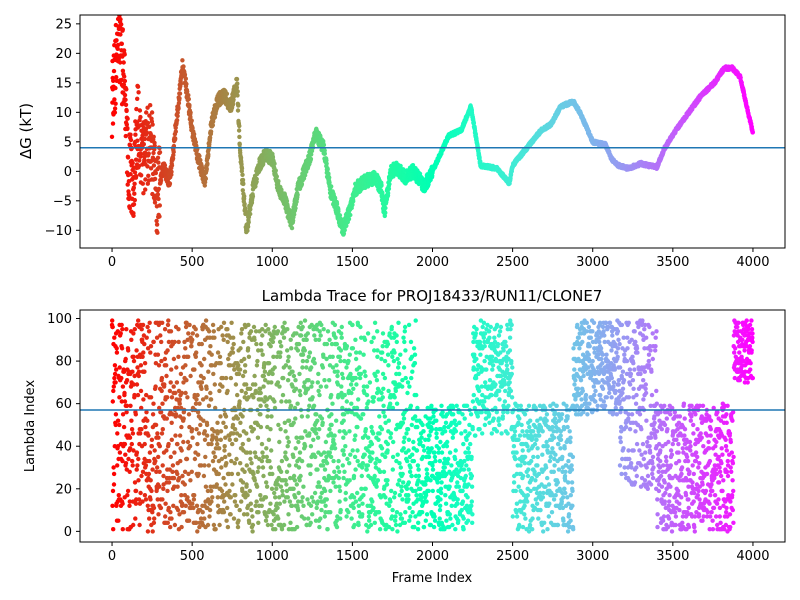 The width and height of the screenshot is (800, 600). I want to click on y-tick-label: 5, so click(68, 142).